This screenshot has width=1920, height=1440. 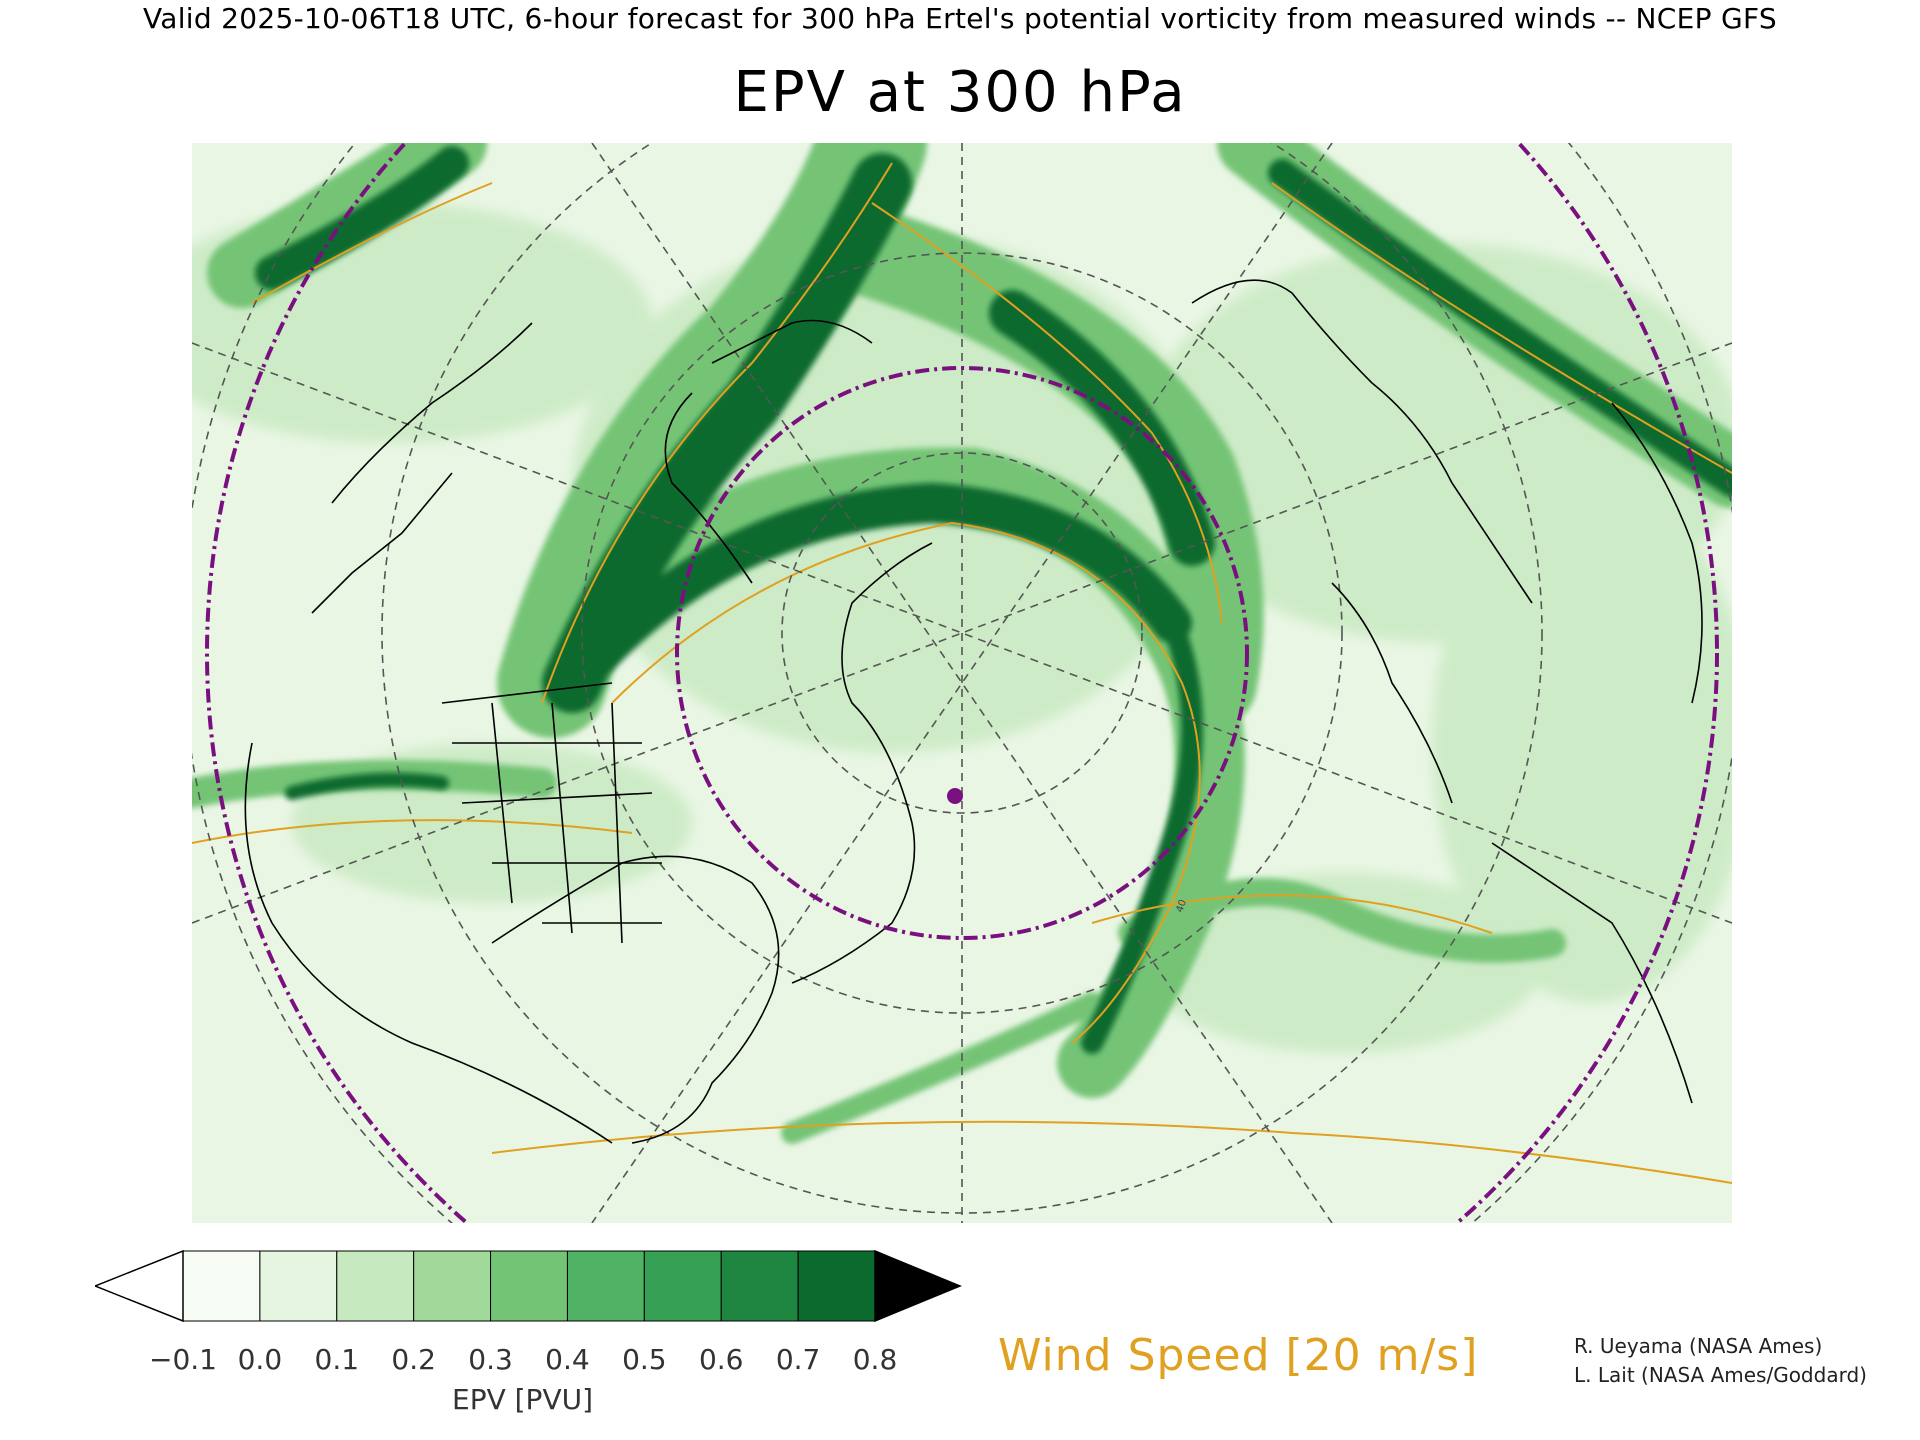 I want to click on wind-contour-label: 40, so click(x=1181, y=906).